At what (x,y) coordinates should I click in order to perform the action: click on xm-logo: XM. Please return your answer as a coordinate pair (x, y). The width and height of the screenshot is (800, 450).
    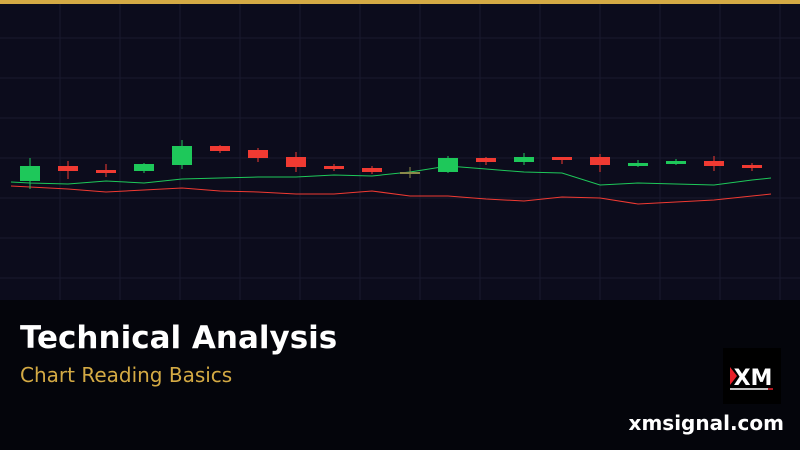
    Looking at the image, I should click on (752, 376).